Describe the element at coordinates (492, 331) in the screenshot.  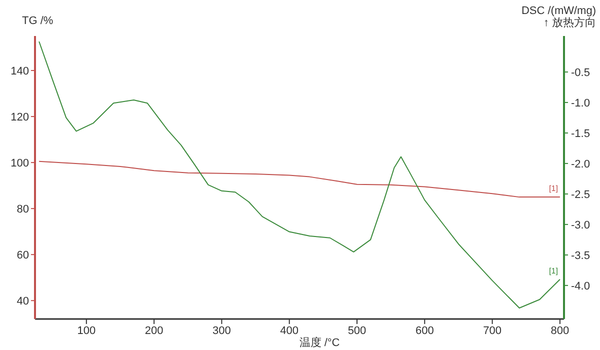
I see `x-tick-label: 700` at that location.